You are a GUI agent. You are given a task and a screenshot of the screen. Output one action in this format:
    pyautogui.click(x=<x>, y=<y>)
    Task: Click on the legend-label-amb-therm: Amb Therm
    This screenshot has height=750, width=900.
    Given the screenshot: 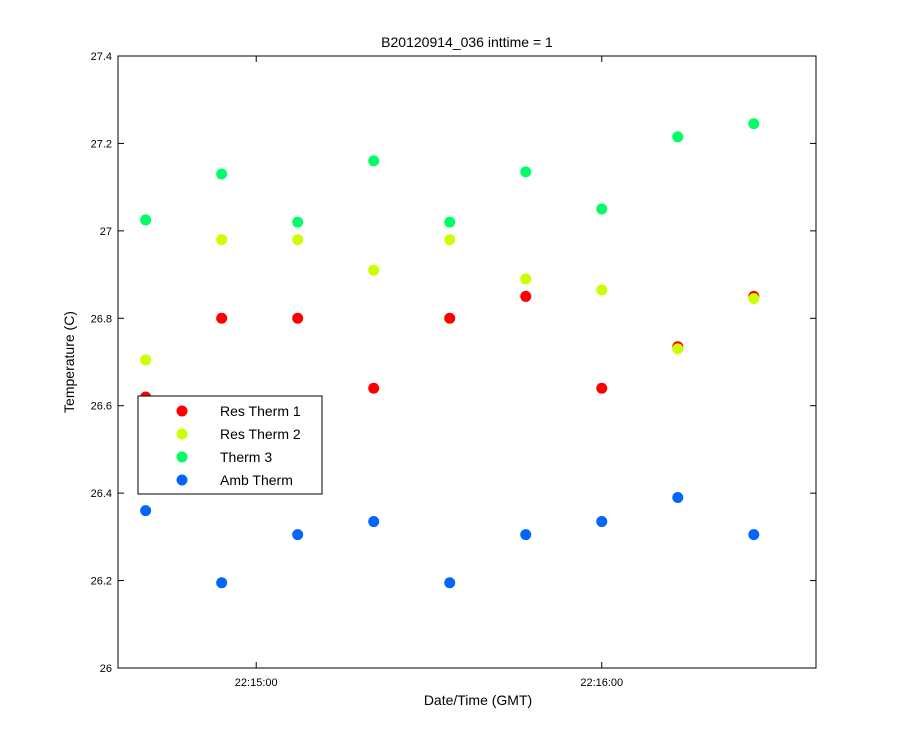 What is the action you would take?
    pyautogui.click(x=256, y=480)
    